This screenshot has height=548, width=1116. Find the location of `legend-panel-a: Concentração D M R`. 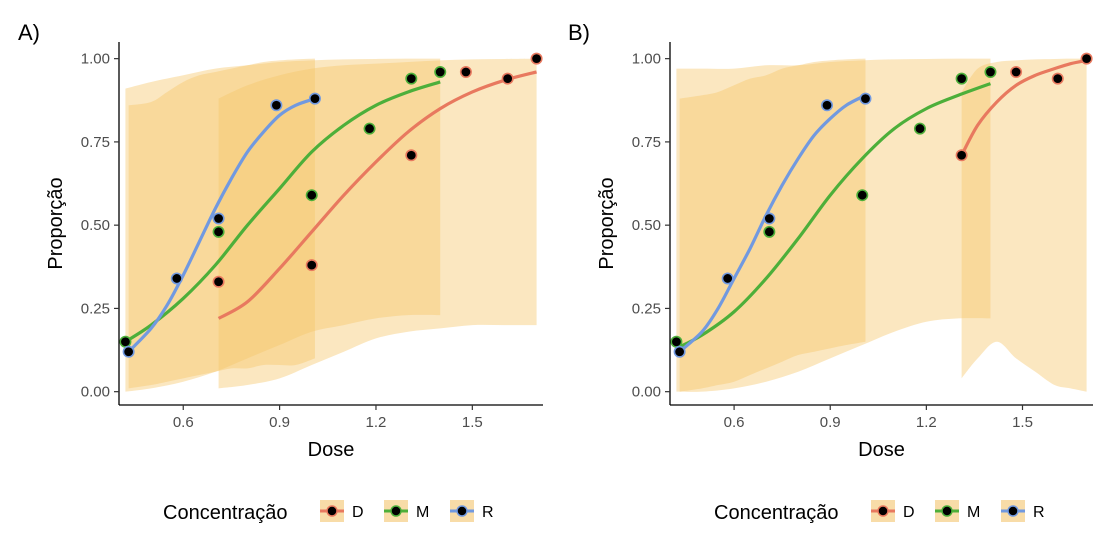

legend-panel-a: Concentração D M R is located at coordinates (328, 512).